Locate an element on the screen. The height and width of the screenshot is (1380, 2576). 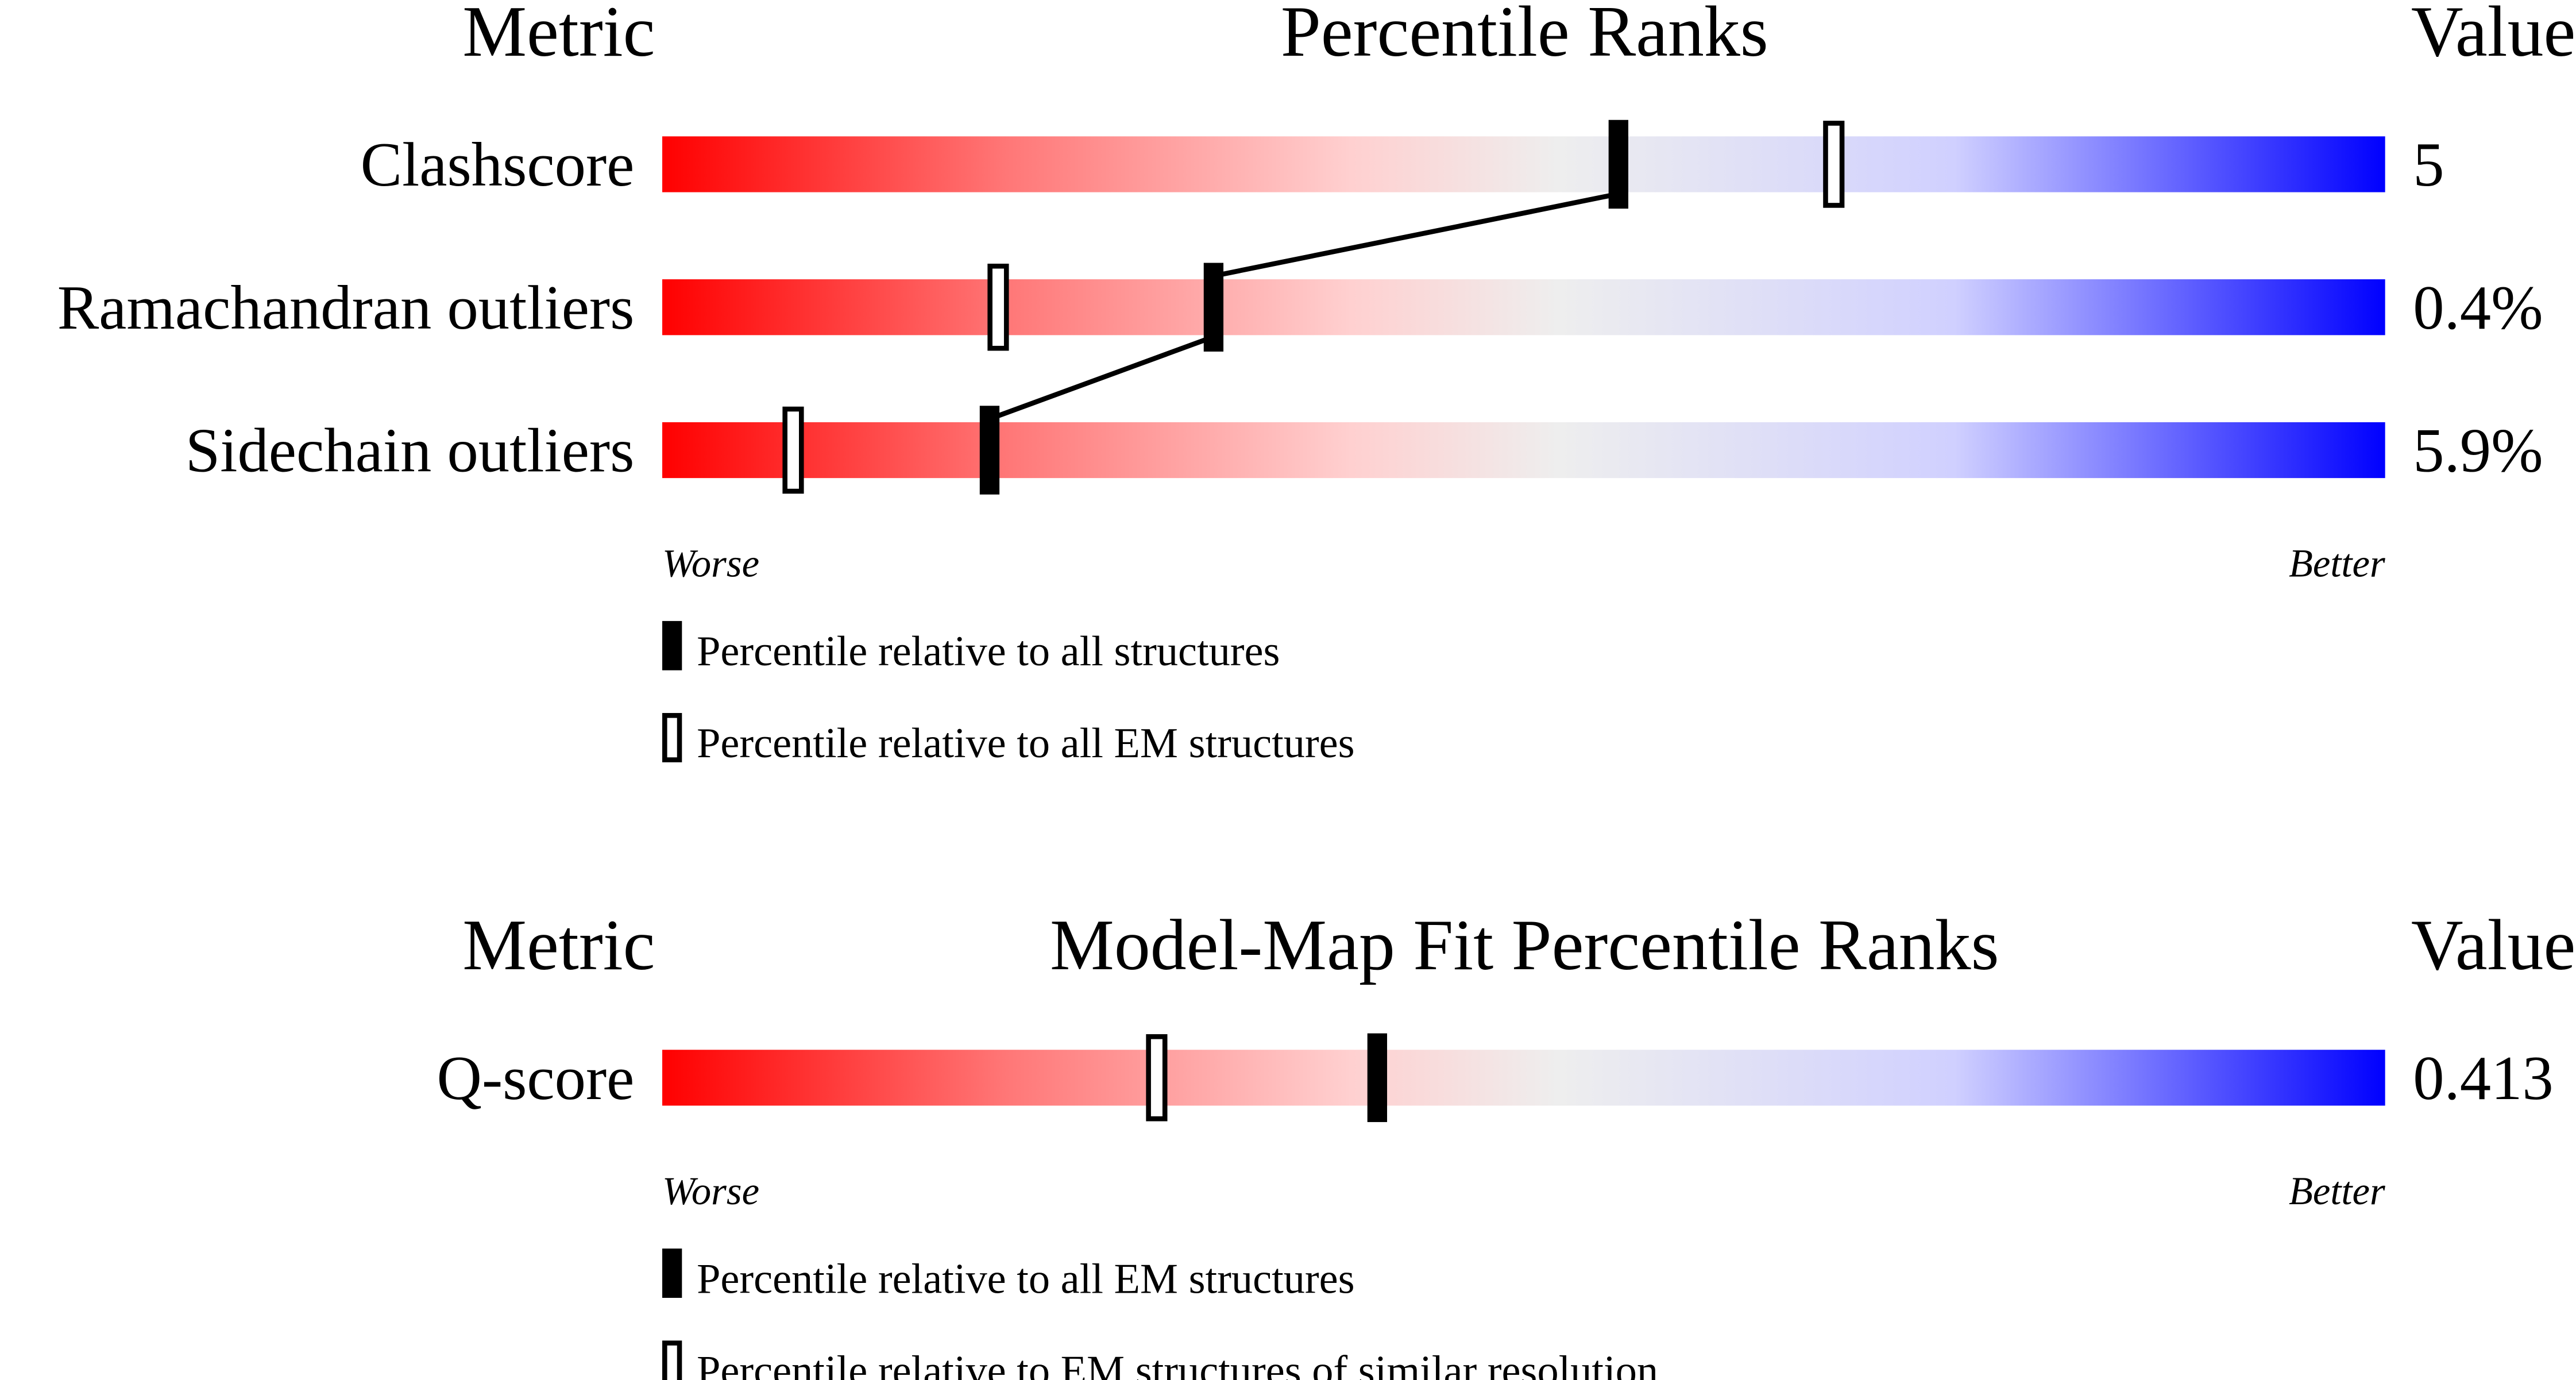
metric-value: 0.4% is located at coordinates (2478, 307).